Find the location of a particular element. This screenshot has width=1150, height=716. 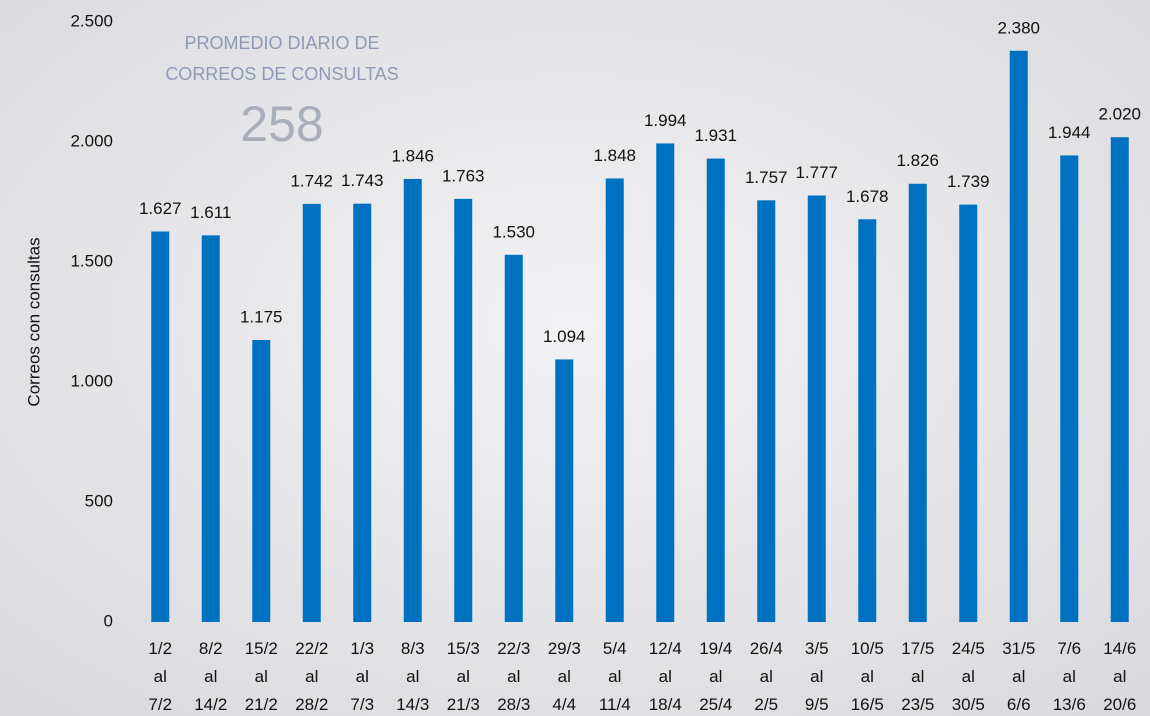

x-tick-label: 10/5 al 16/5 is located at coordinates (867, 676).